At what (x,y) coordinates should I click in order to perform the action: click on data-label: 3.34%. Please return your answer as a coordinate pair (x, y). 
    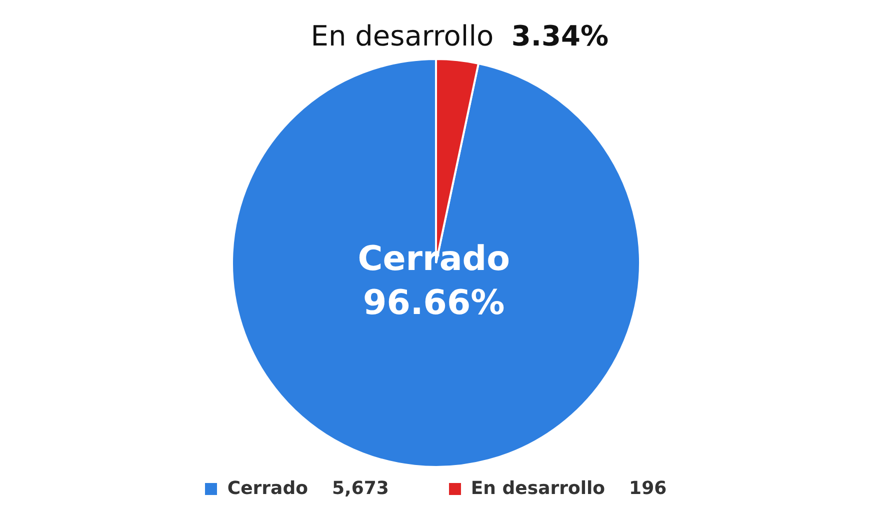
    Looking at the image, I should click on (560, 36).